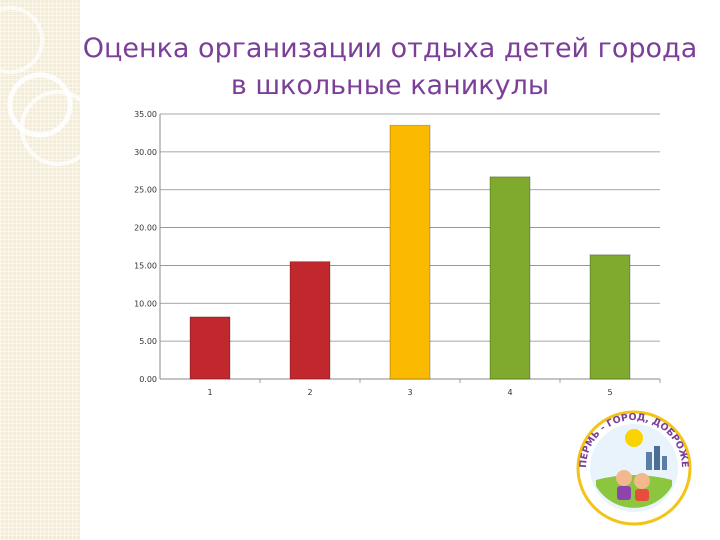  Describe the element at coordinates (145, 190) in the screenshot. I see `y-tick-label: 25.00` at that location.